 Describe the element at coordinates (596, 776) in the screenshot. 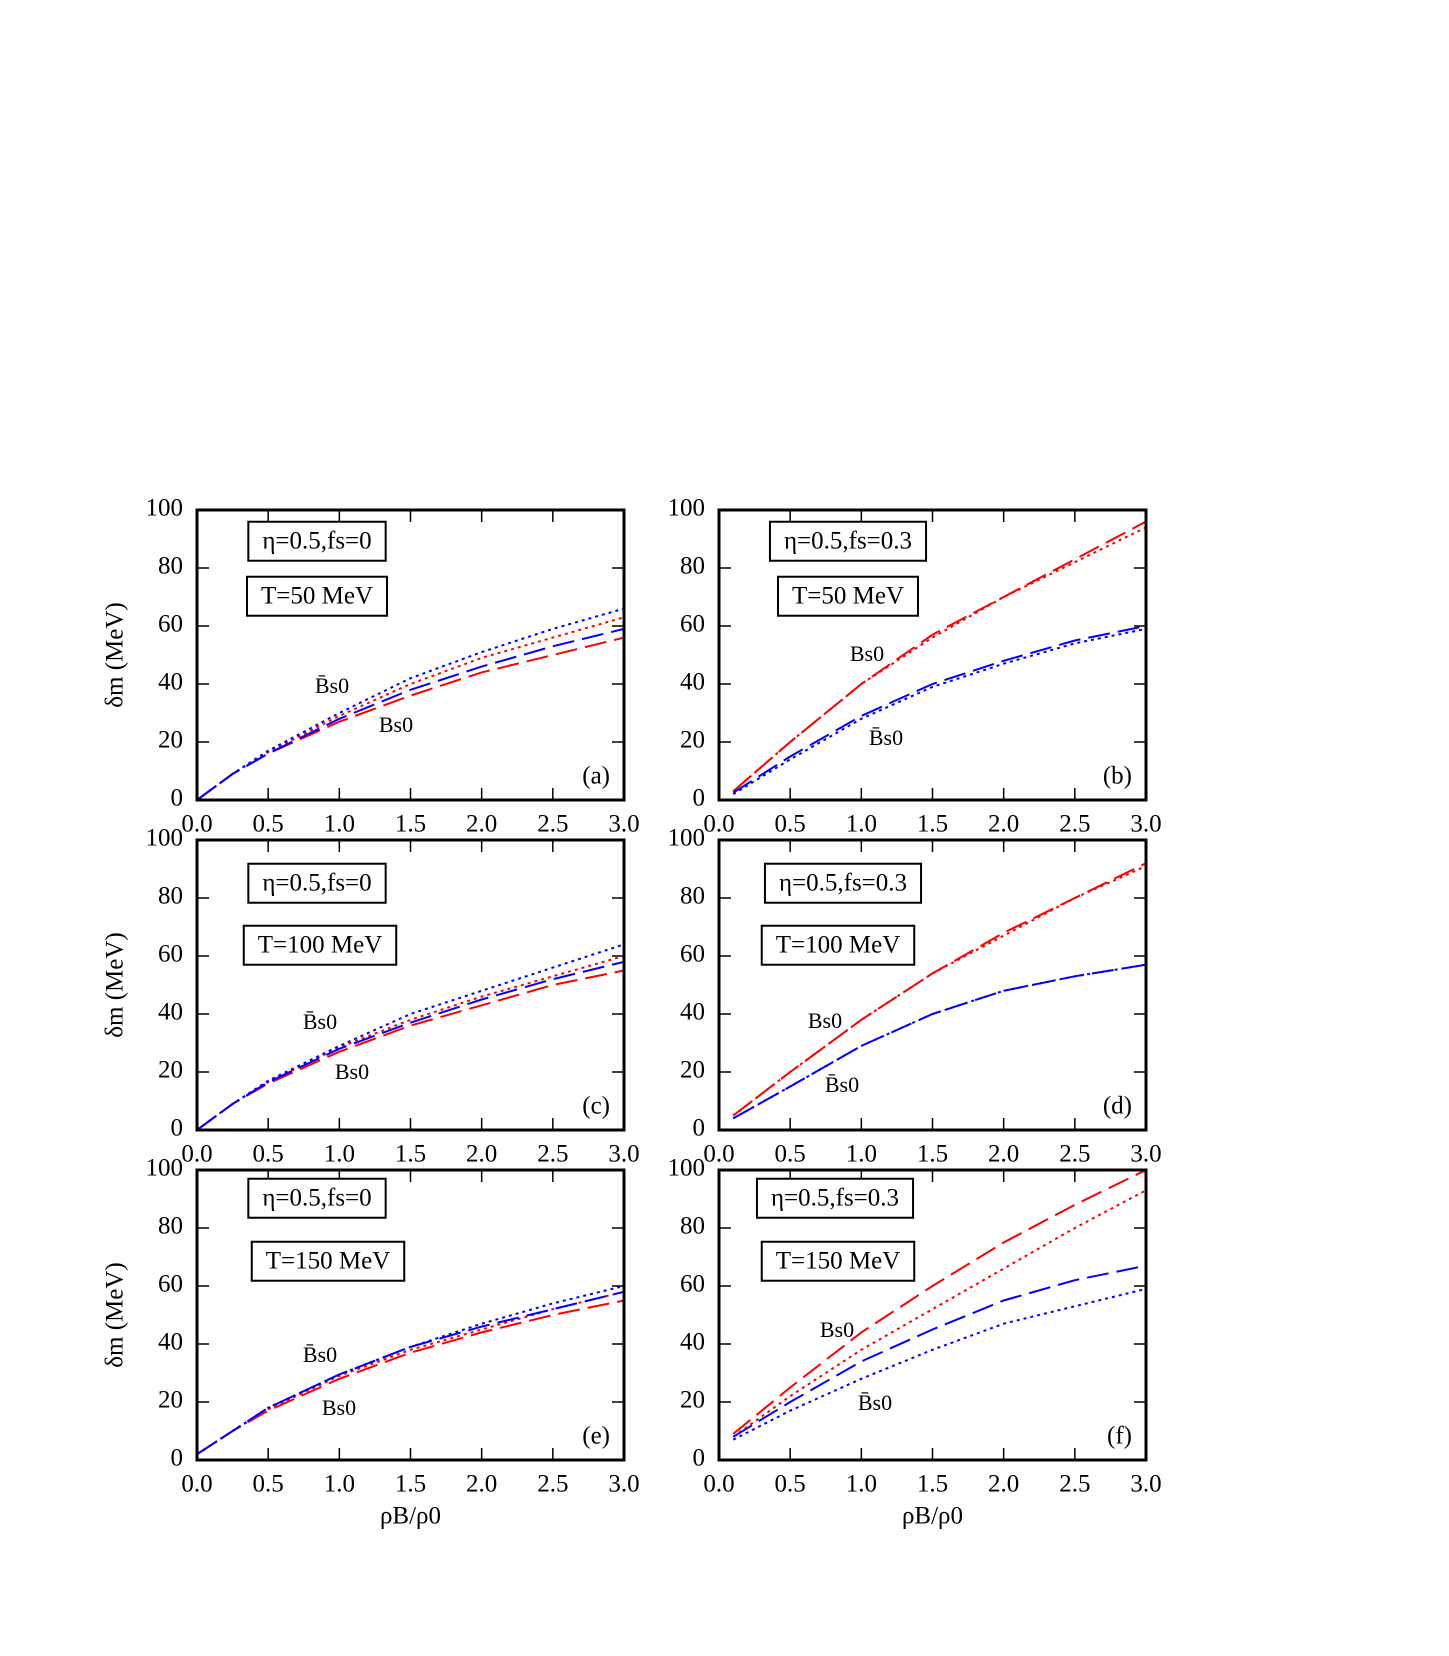

I see `panel-label: (a)` at that location.